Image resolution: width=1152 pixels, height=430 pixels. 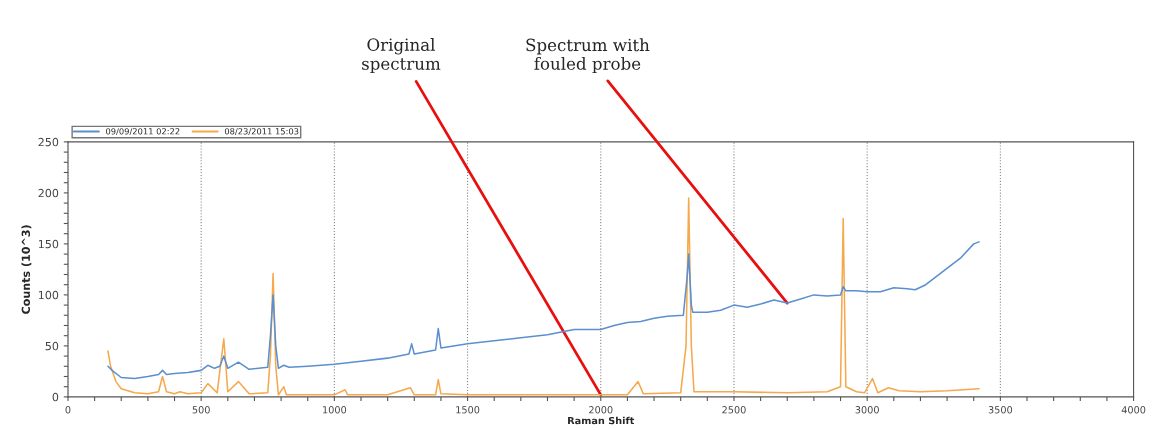 What do you see at coordinates (52, 346) in the screenshot?
I see `y-tick-label: 50` at bounding box center [52, 346].